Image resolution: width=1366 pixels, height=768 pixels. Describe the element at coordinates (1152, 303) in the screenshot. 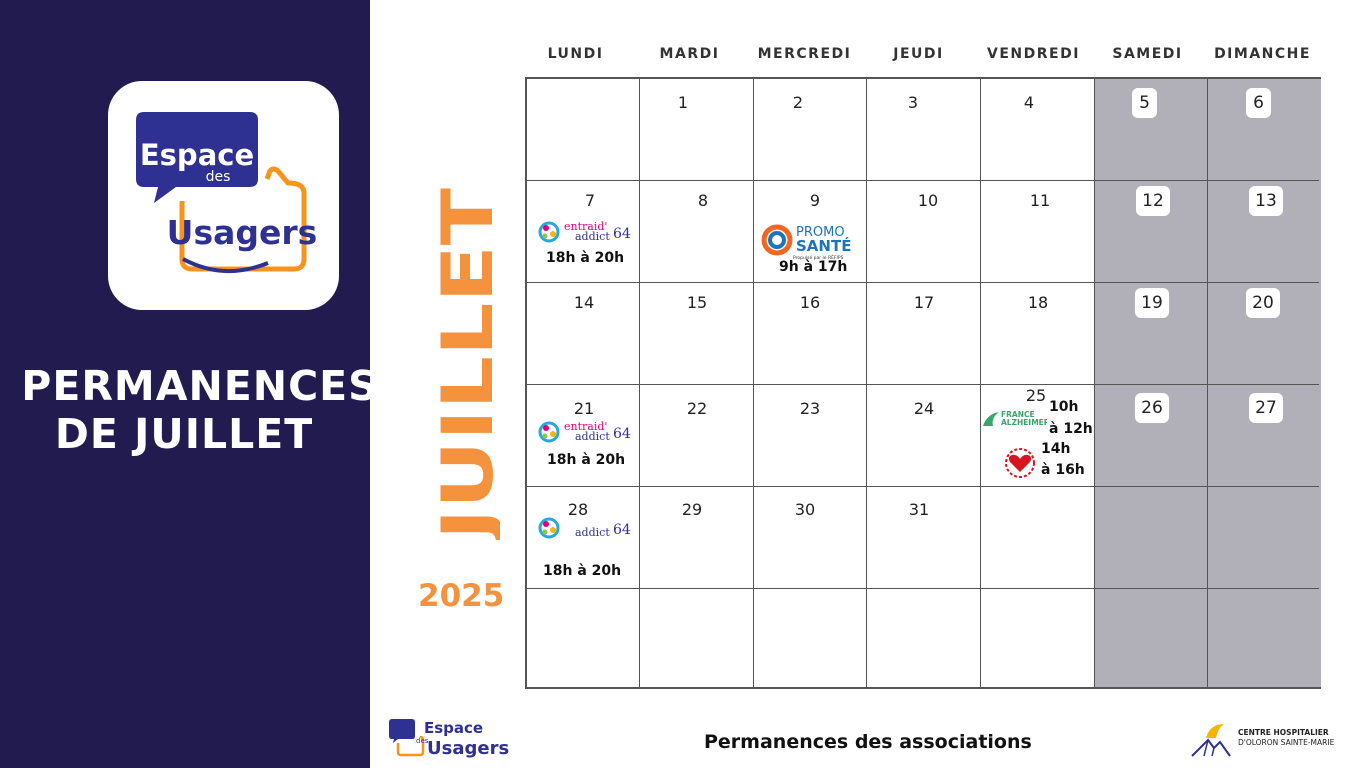

I see `day-number-weekend: 19` at that location.